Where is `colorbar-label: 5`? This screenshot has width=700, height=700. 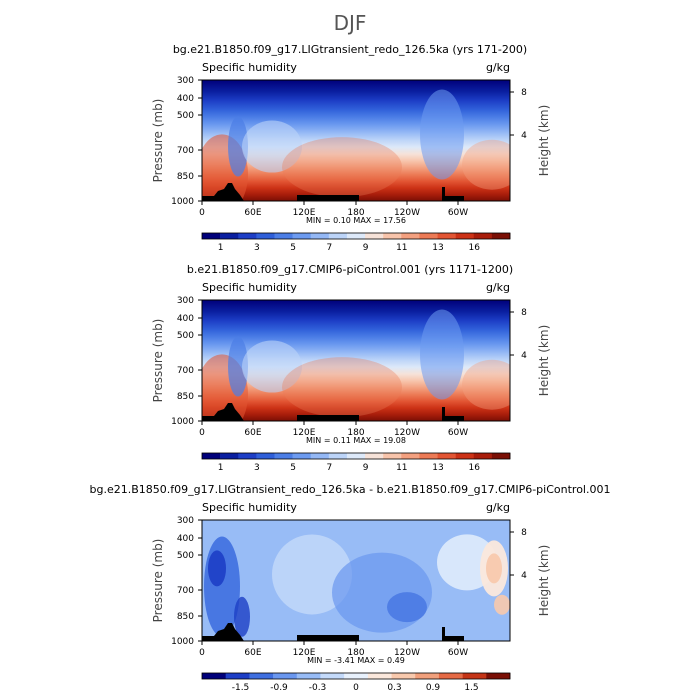 colorbar-label: 5 is located at coordinates (293, 248).